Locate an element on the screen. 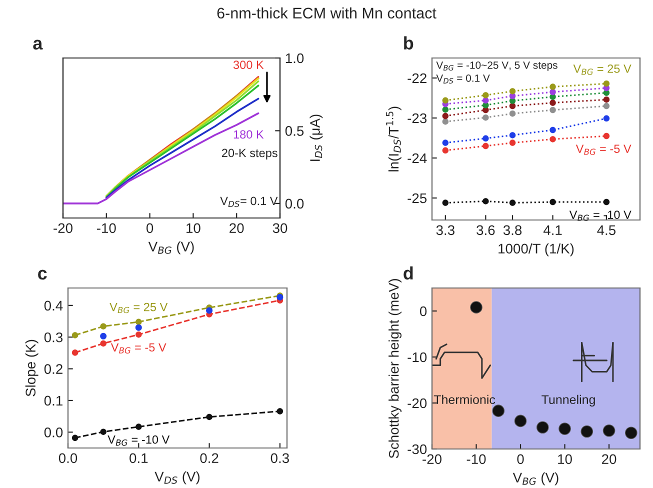  band-label: Thermionic is located at coordinates (465, 399).